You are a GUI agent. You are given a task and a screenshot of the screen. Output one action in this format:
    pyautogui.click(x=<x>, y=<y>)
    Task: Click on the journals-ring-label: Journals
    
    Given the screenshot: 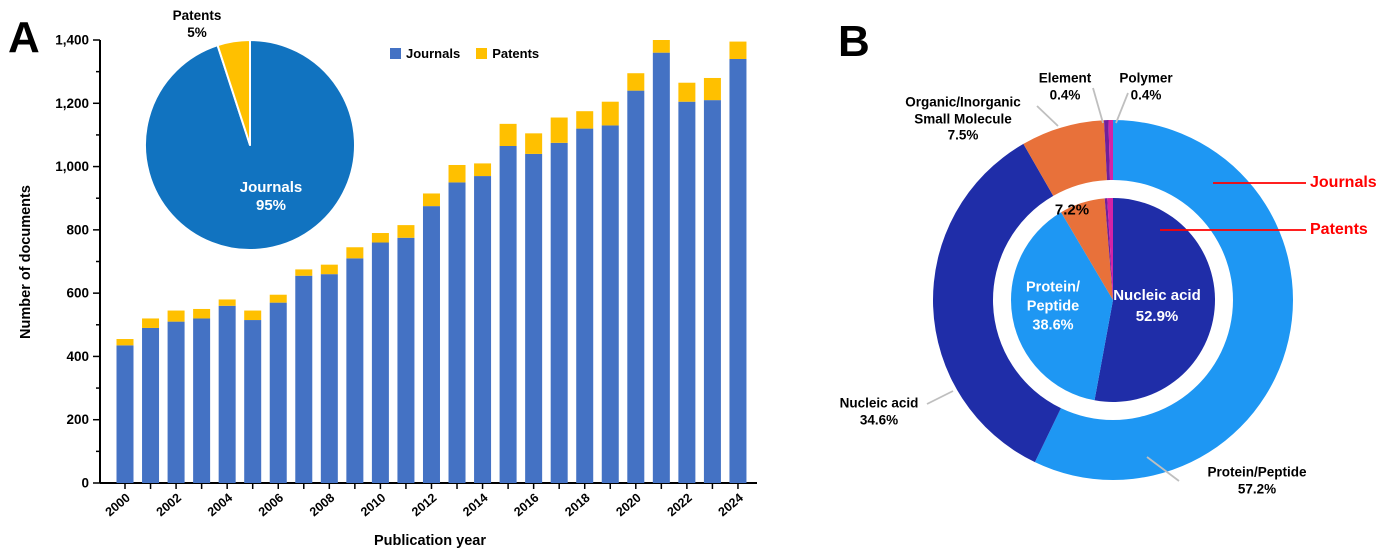 What is the action you would take?
    pyautogui.click(x=1343, y=182)
    